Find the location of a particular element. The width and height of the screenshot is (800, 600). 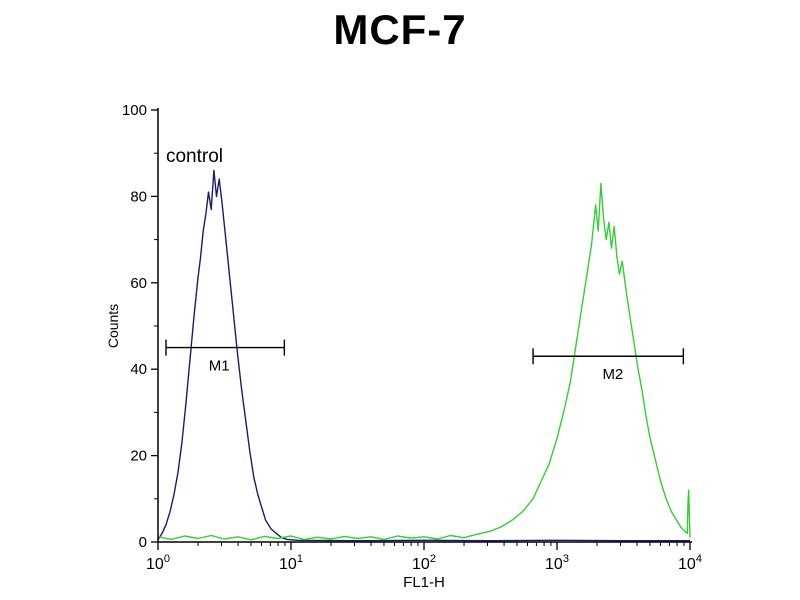

gate-label-M2: M2 is located at coordinates (612, 374).